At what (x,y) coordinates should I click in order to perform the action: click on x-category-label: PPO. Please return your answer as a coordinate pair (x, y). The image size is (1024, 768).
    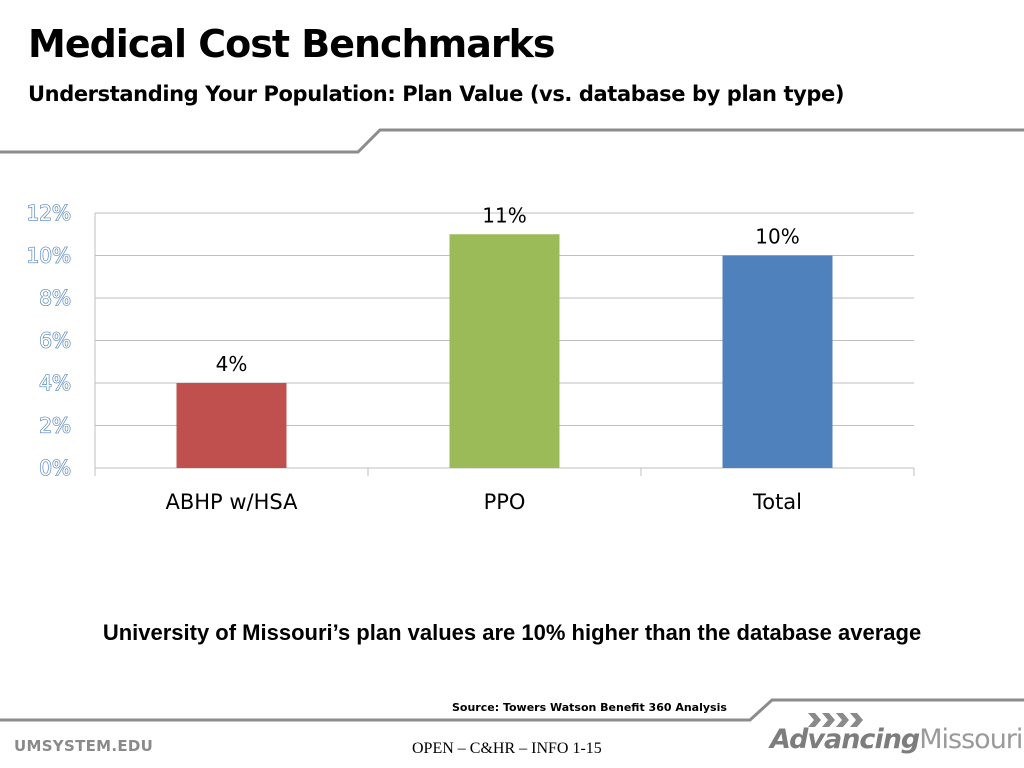
    Looking at the image, I should click on (505, 502).